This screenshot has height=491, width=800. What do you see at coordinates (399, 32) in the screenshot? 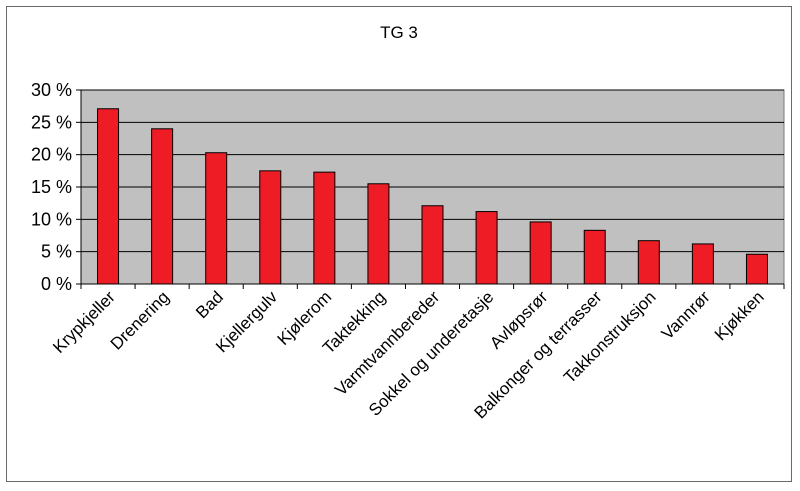
I see `chart-title: TG 3` at bounding box center [399, 32].